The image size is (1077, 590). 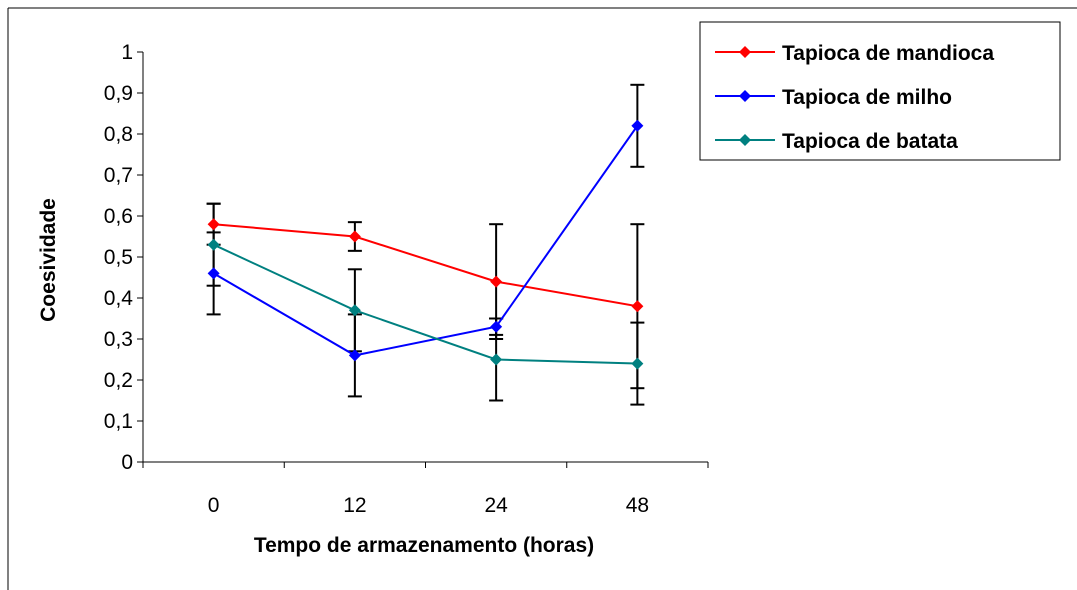 I want to click on series-line-tapioca-de-mandioca, so click(x=425, y=265).